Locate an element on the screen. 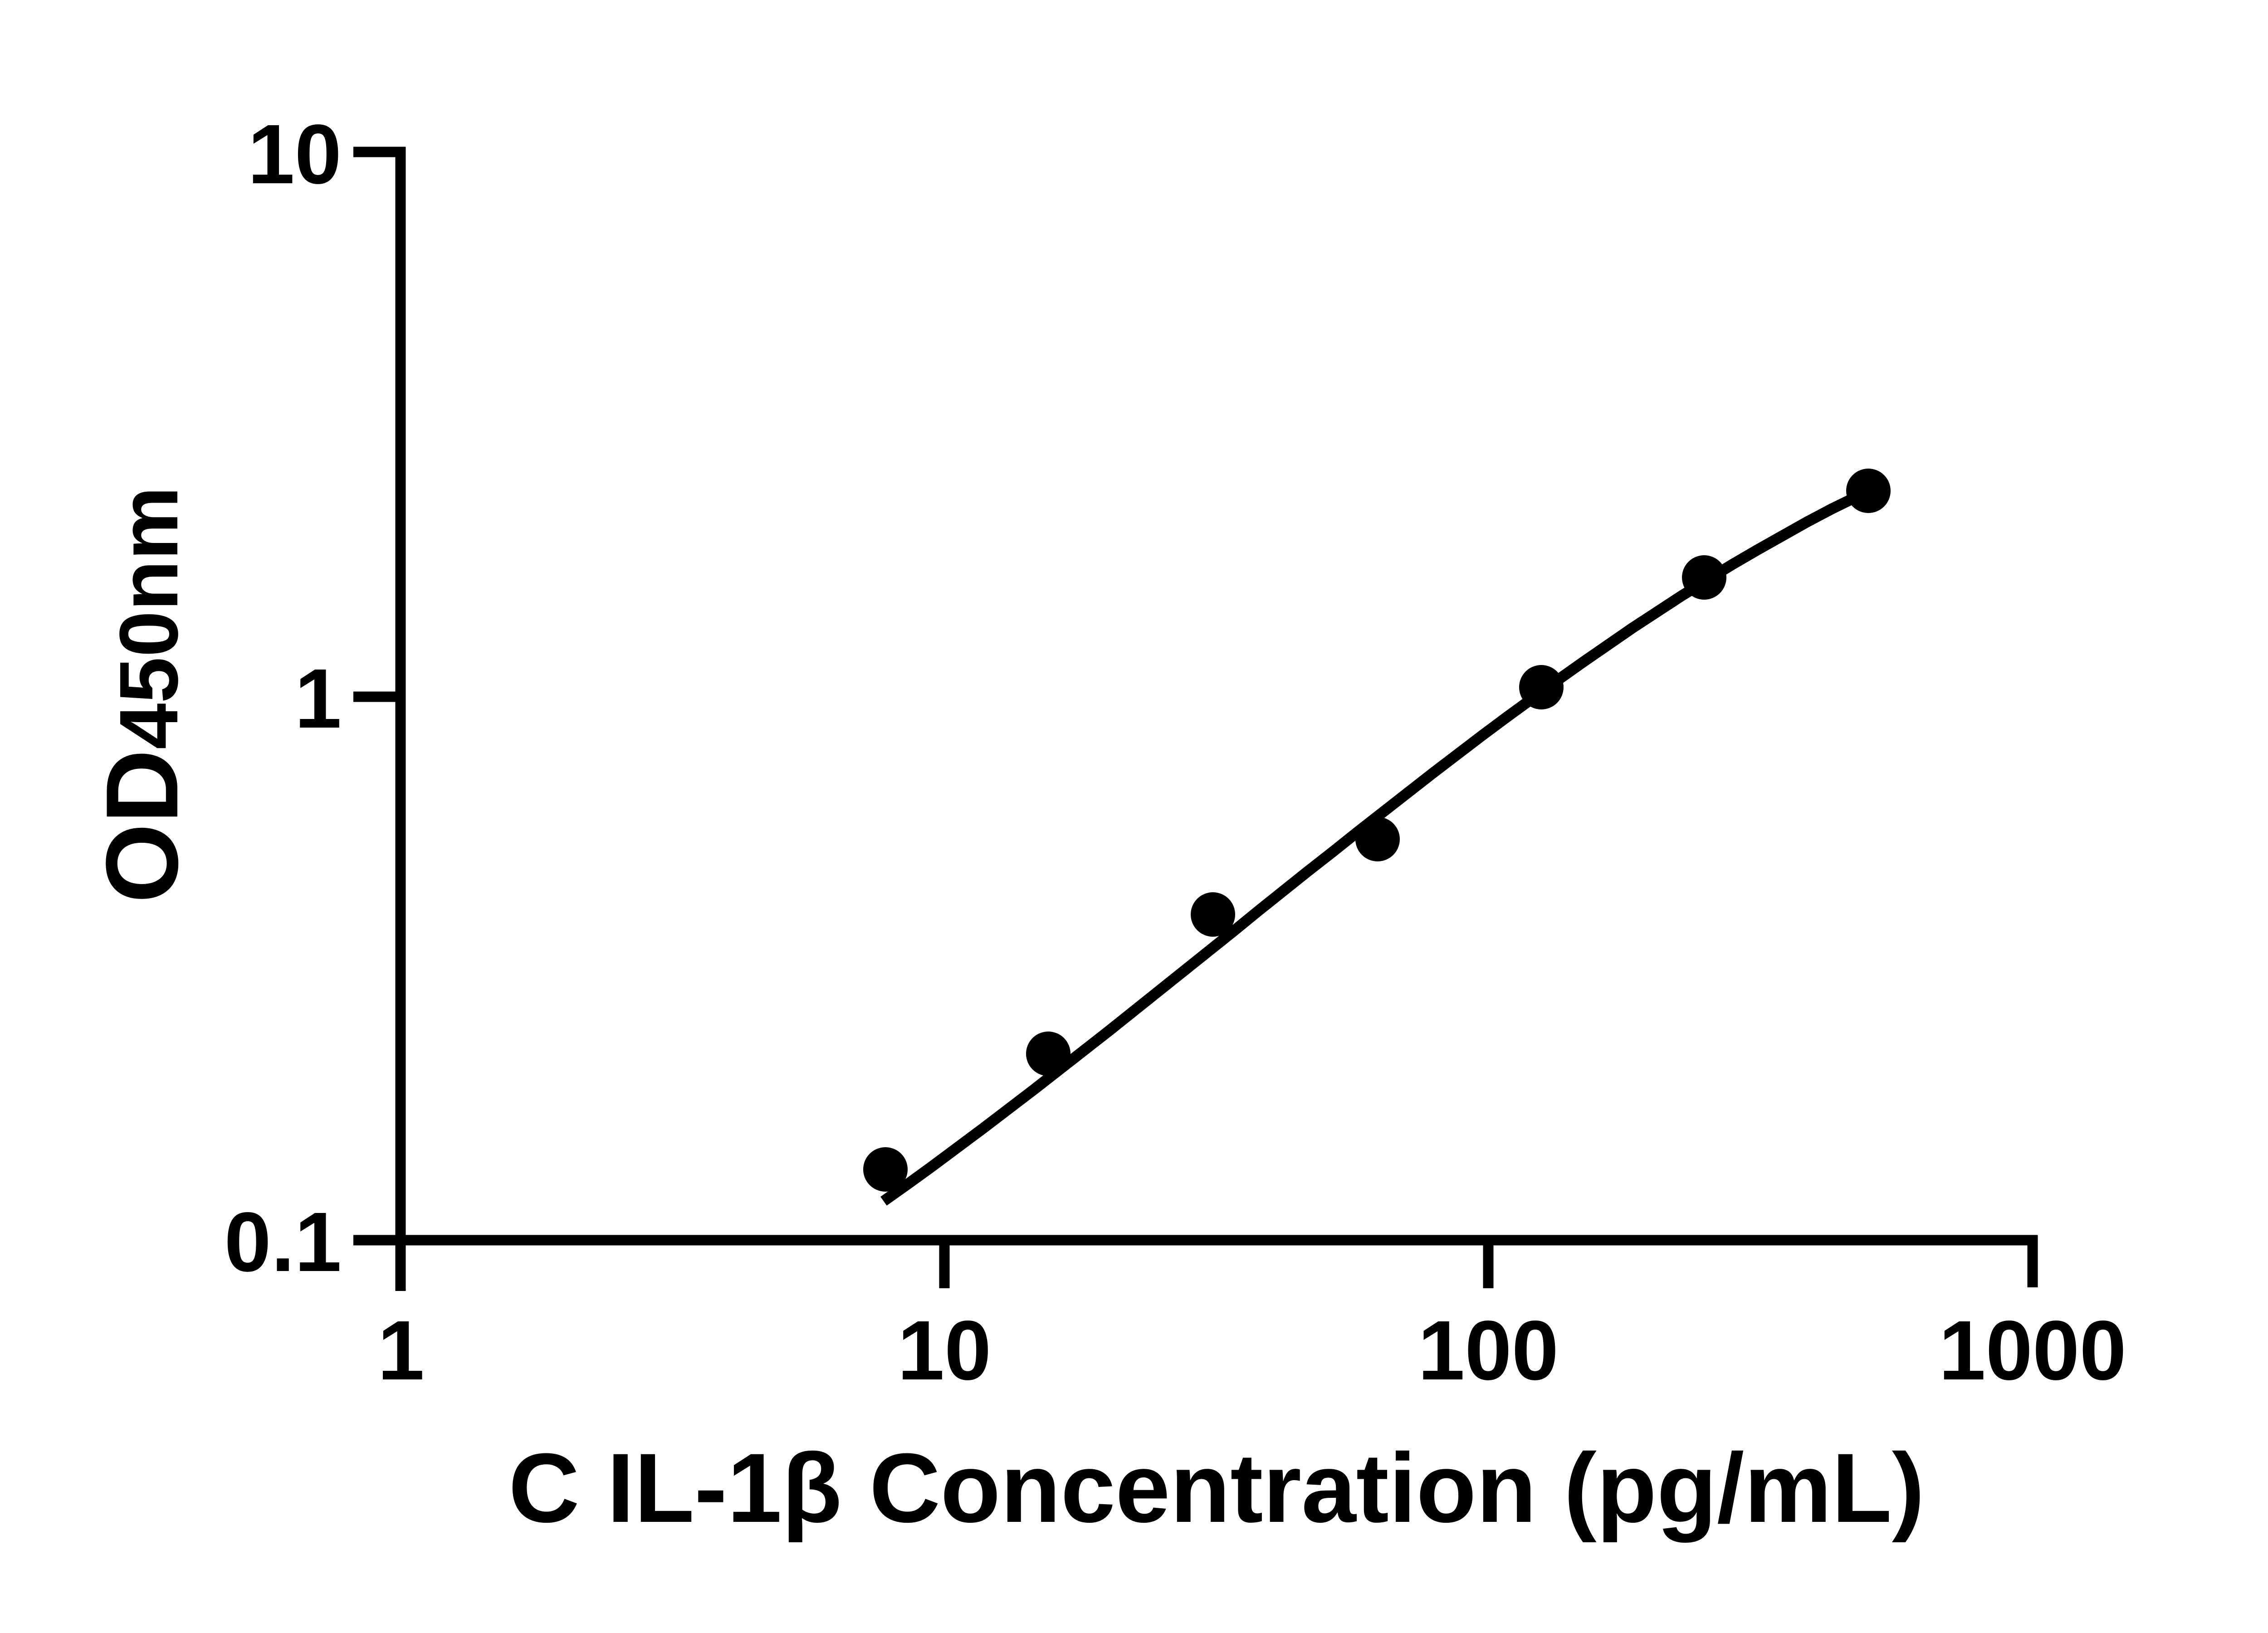 The height and width of the screenshot is (1633, 2268). svg-text: 100 is located at coordinates (1489, 1351).